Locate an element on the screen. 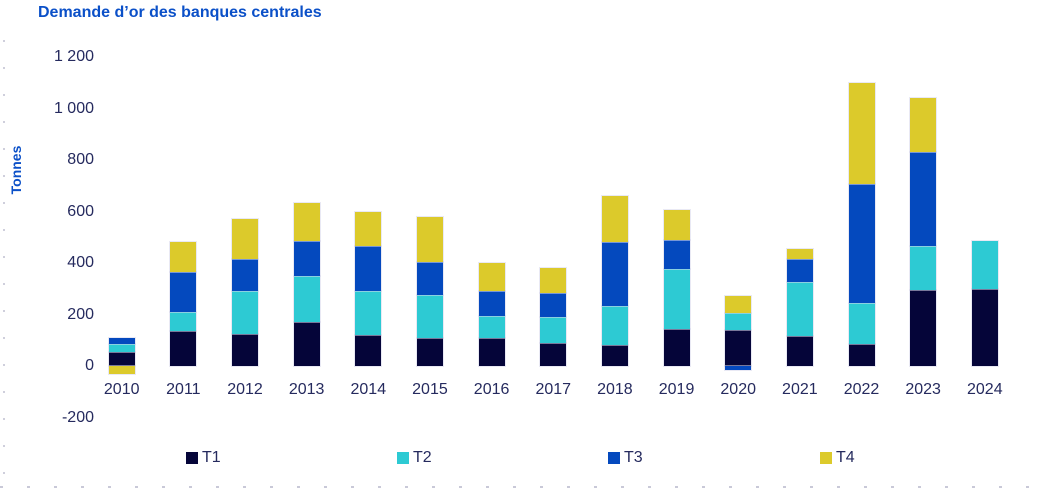  x-axis-tick-2012: 2012 is located at coordinates (245, 389).